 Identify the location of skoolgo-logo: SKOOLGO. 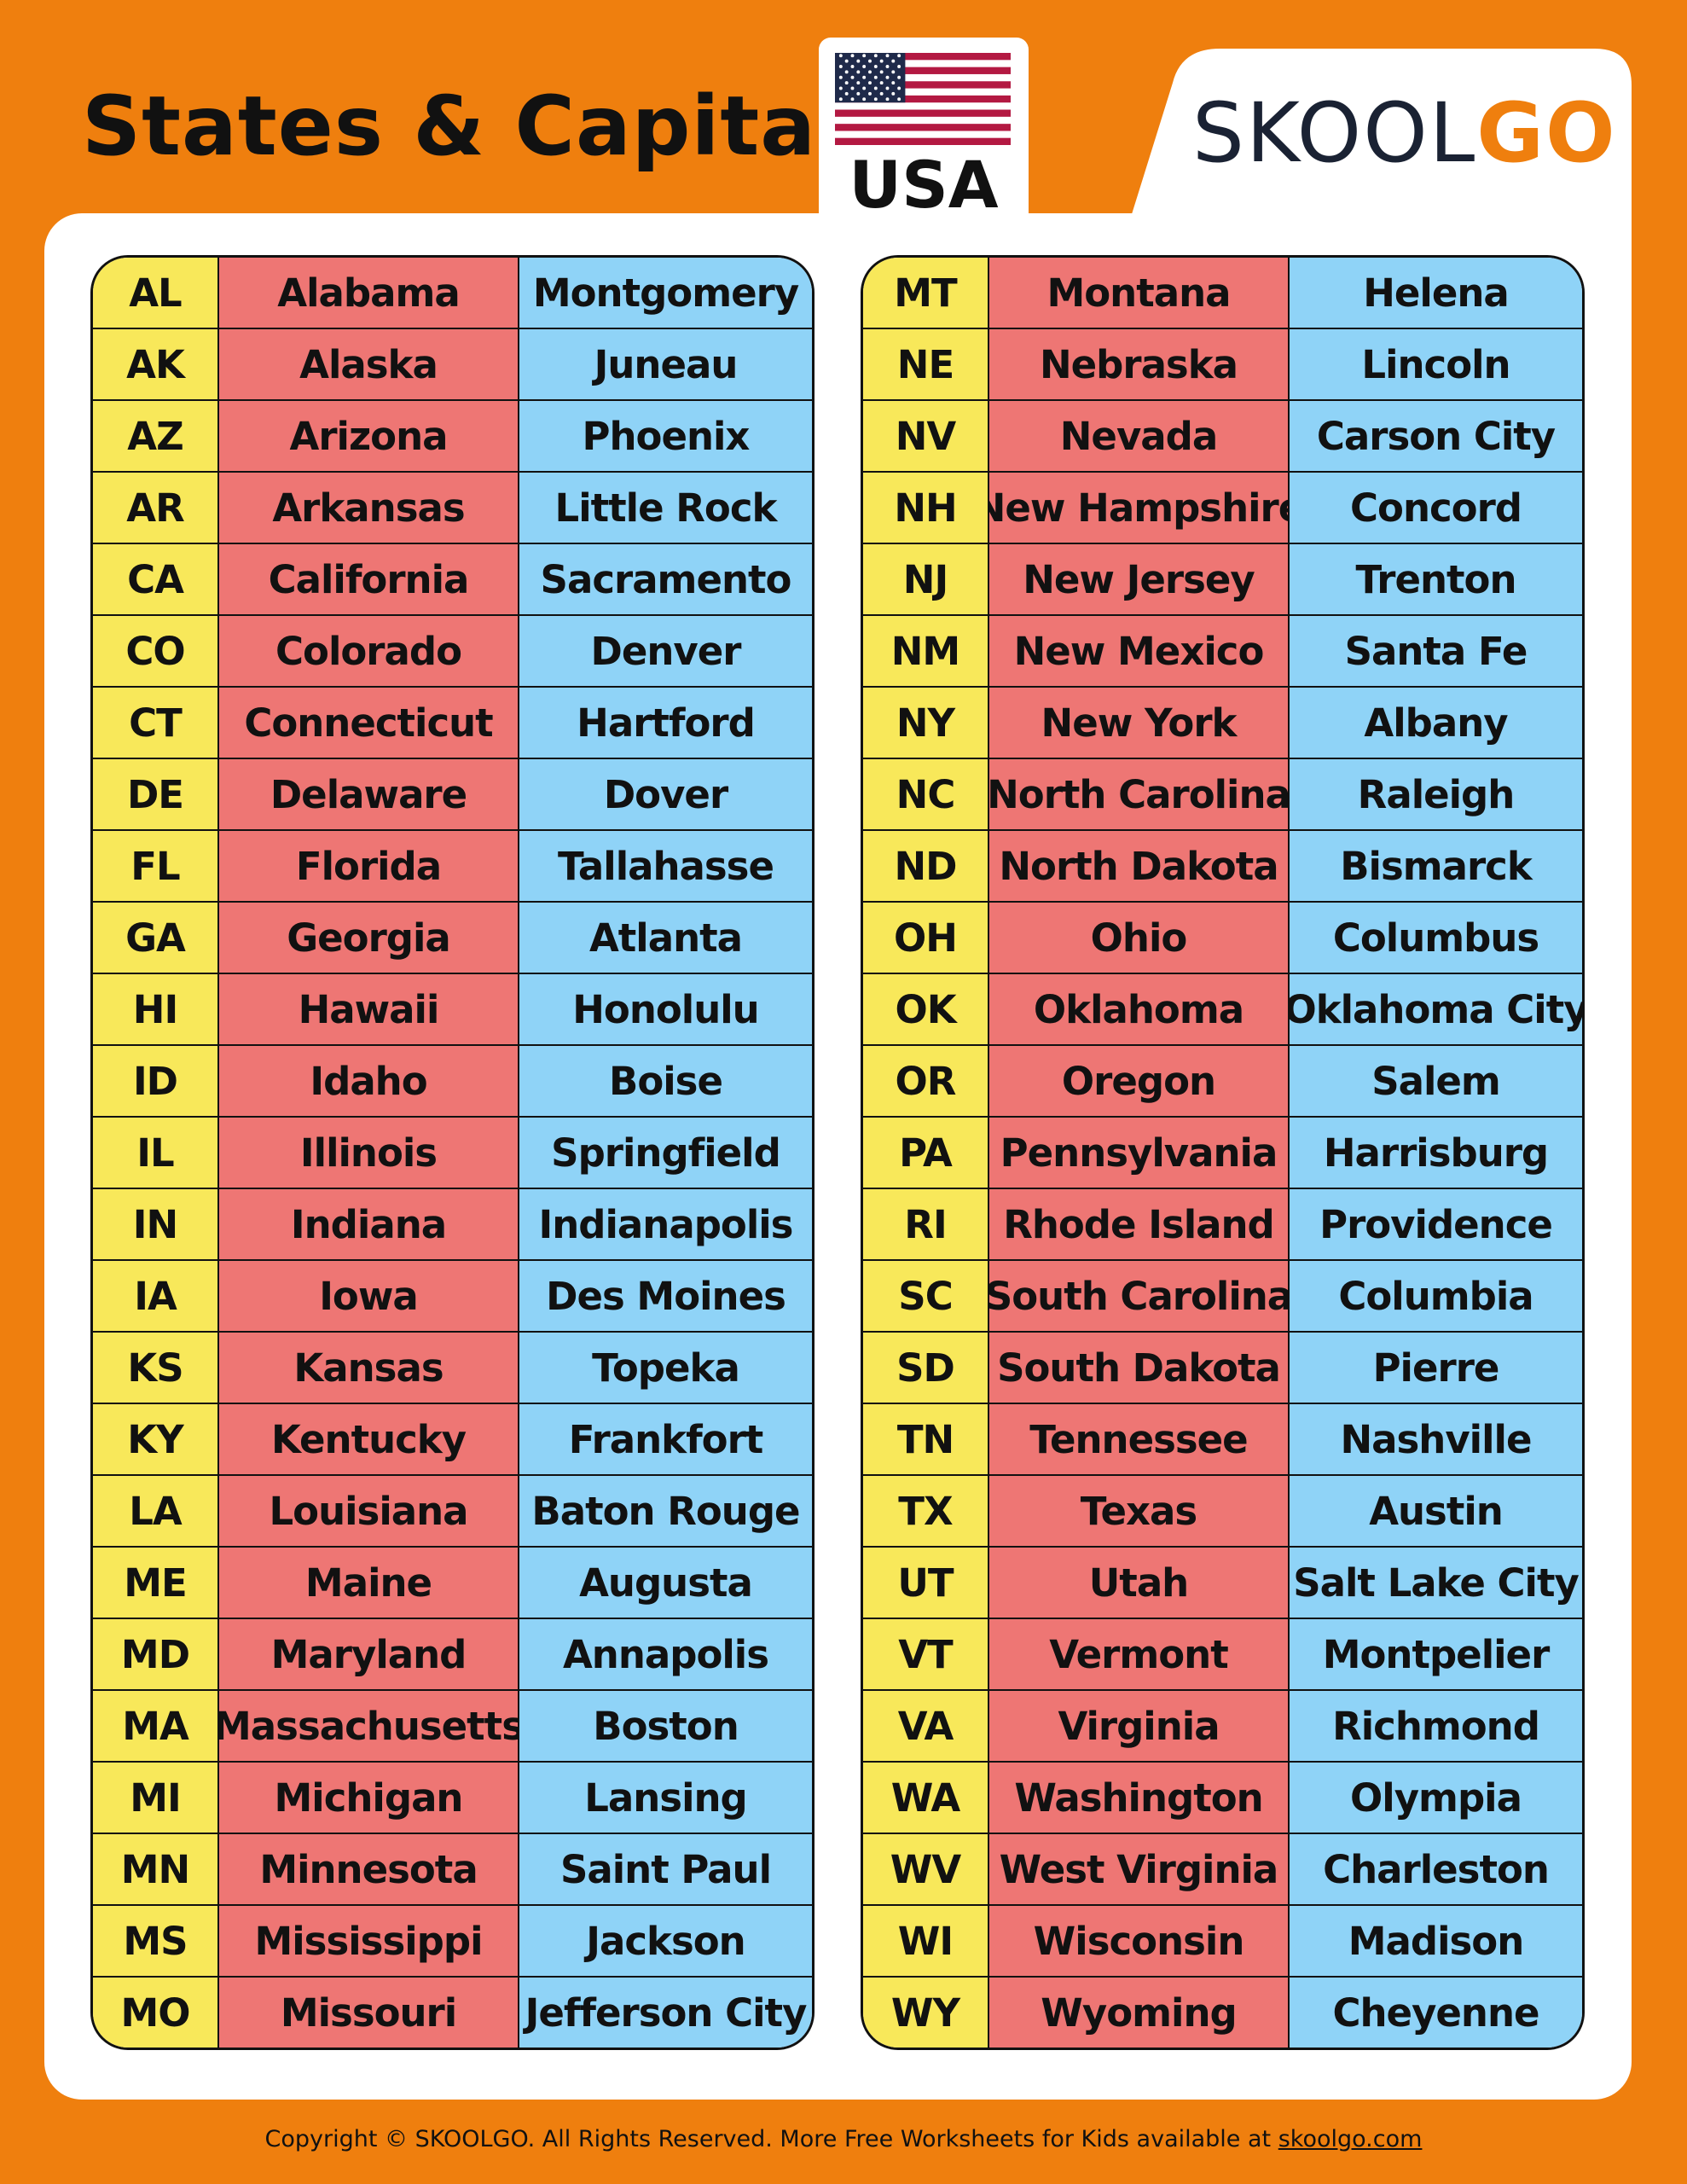
(1405, 133).